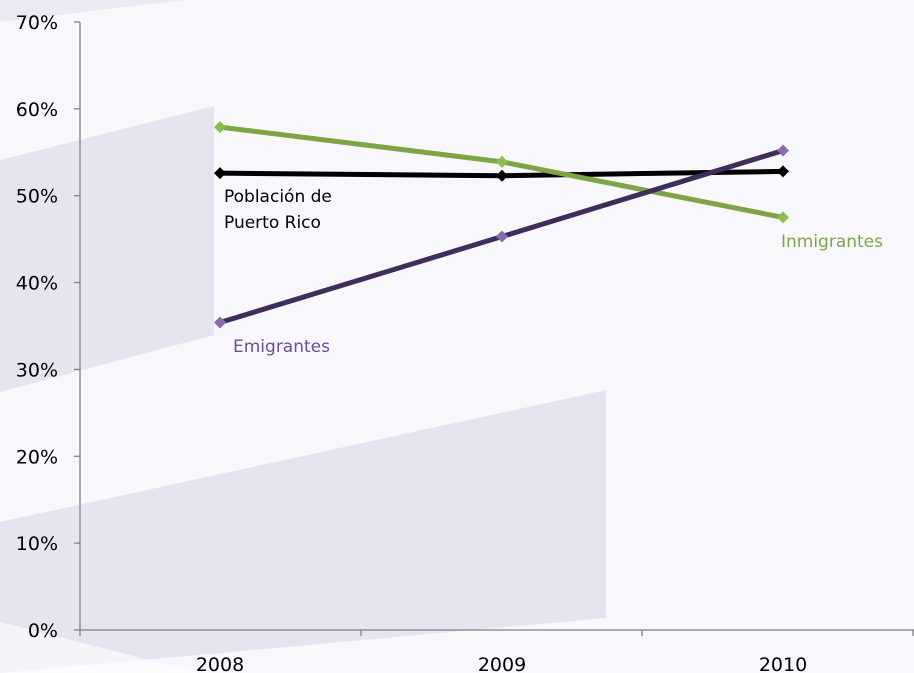  What do you see at coordinates (832, 242) in the screenshot?
I see `series-label: Inmigrantes` at bounding box center [832, 242].